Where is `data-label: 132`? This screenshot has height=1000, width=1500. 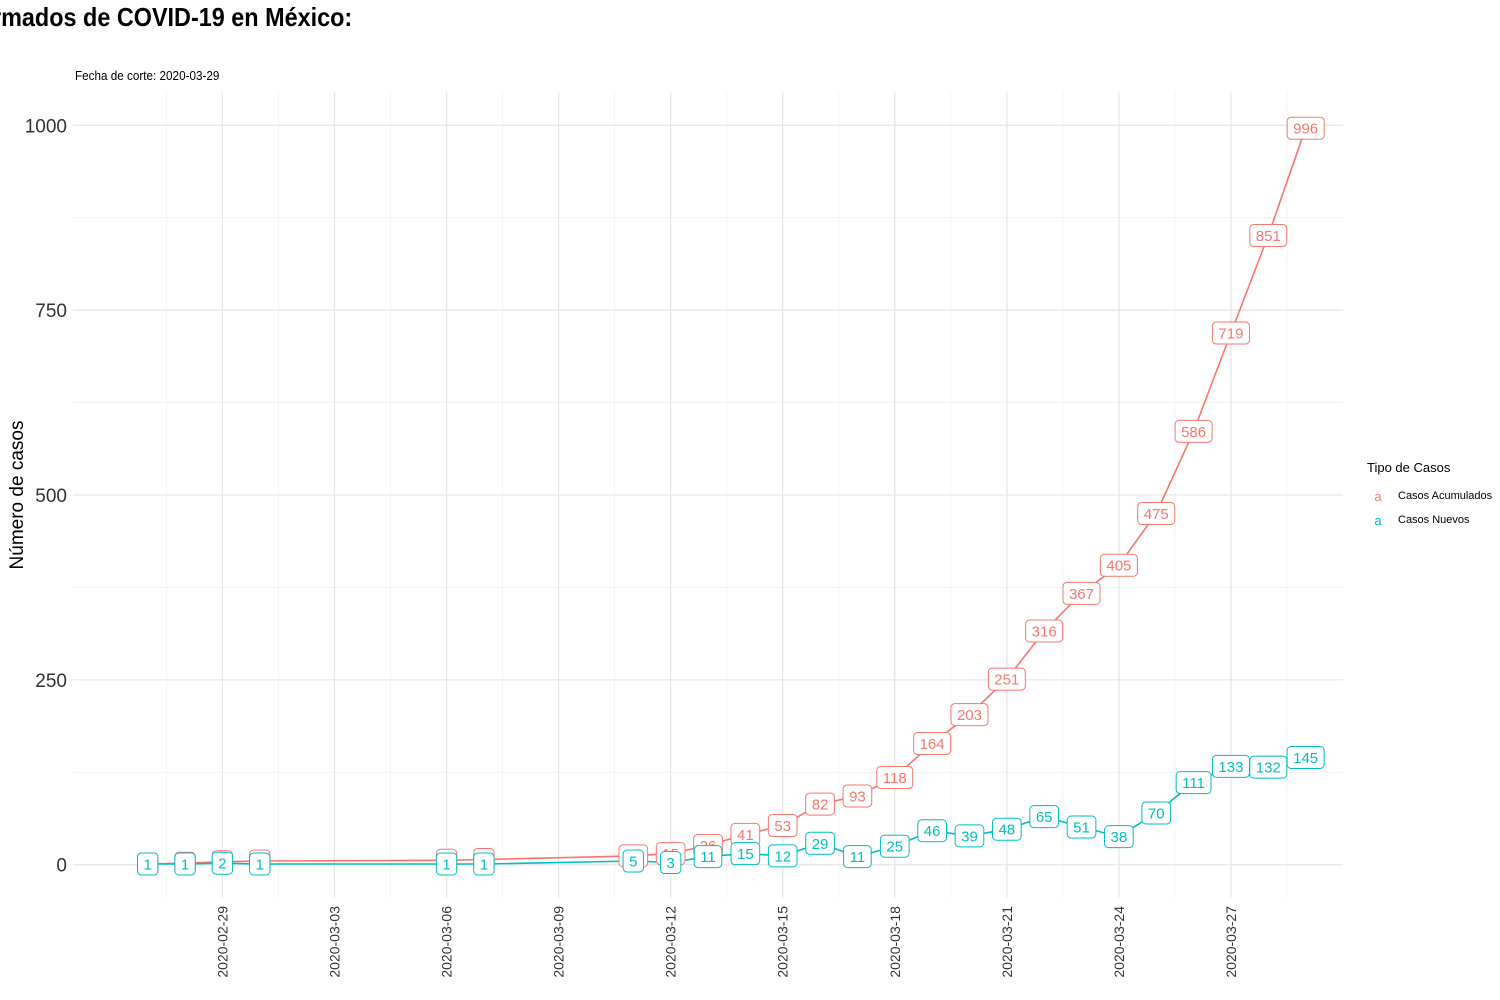
data-label: 132 is located at coordinates (1268, 767).